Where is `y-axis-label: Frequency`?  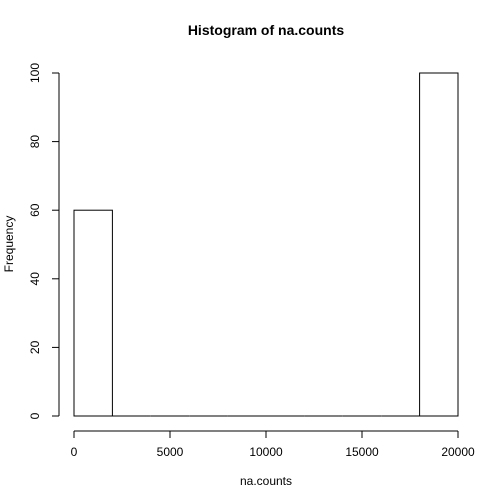 y-axis-label: Frequency is located at coordinates (9, 244).